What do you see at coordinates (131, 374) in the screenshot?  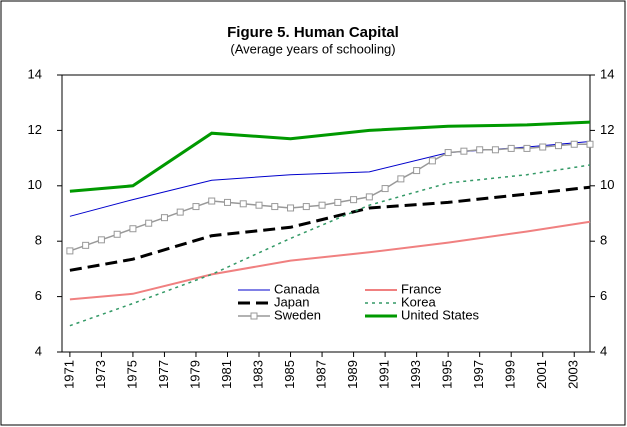 I see `x-tick-label: 1975` at bounding box center [131, 374].